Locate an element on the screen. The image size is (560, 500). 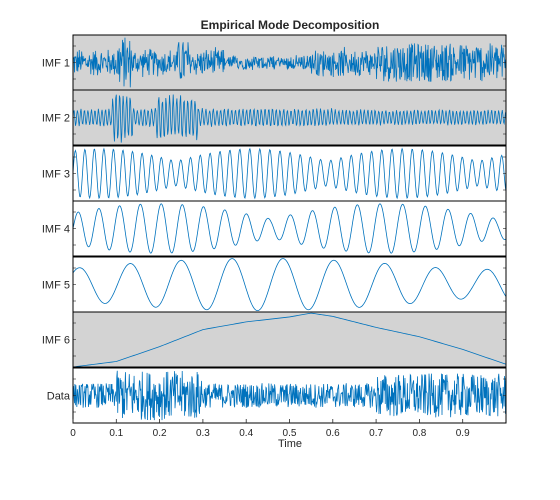
panel-label: IMF 6 is located at coordinates (56, 341).